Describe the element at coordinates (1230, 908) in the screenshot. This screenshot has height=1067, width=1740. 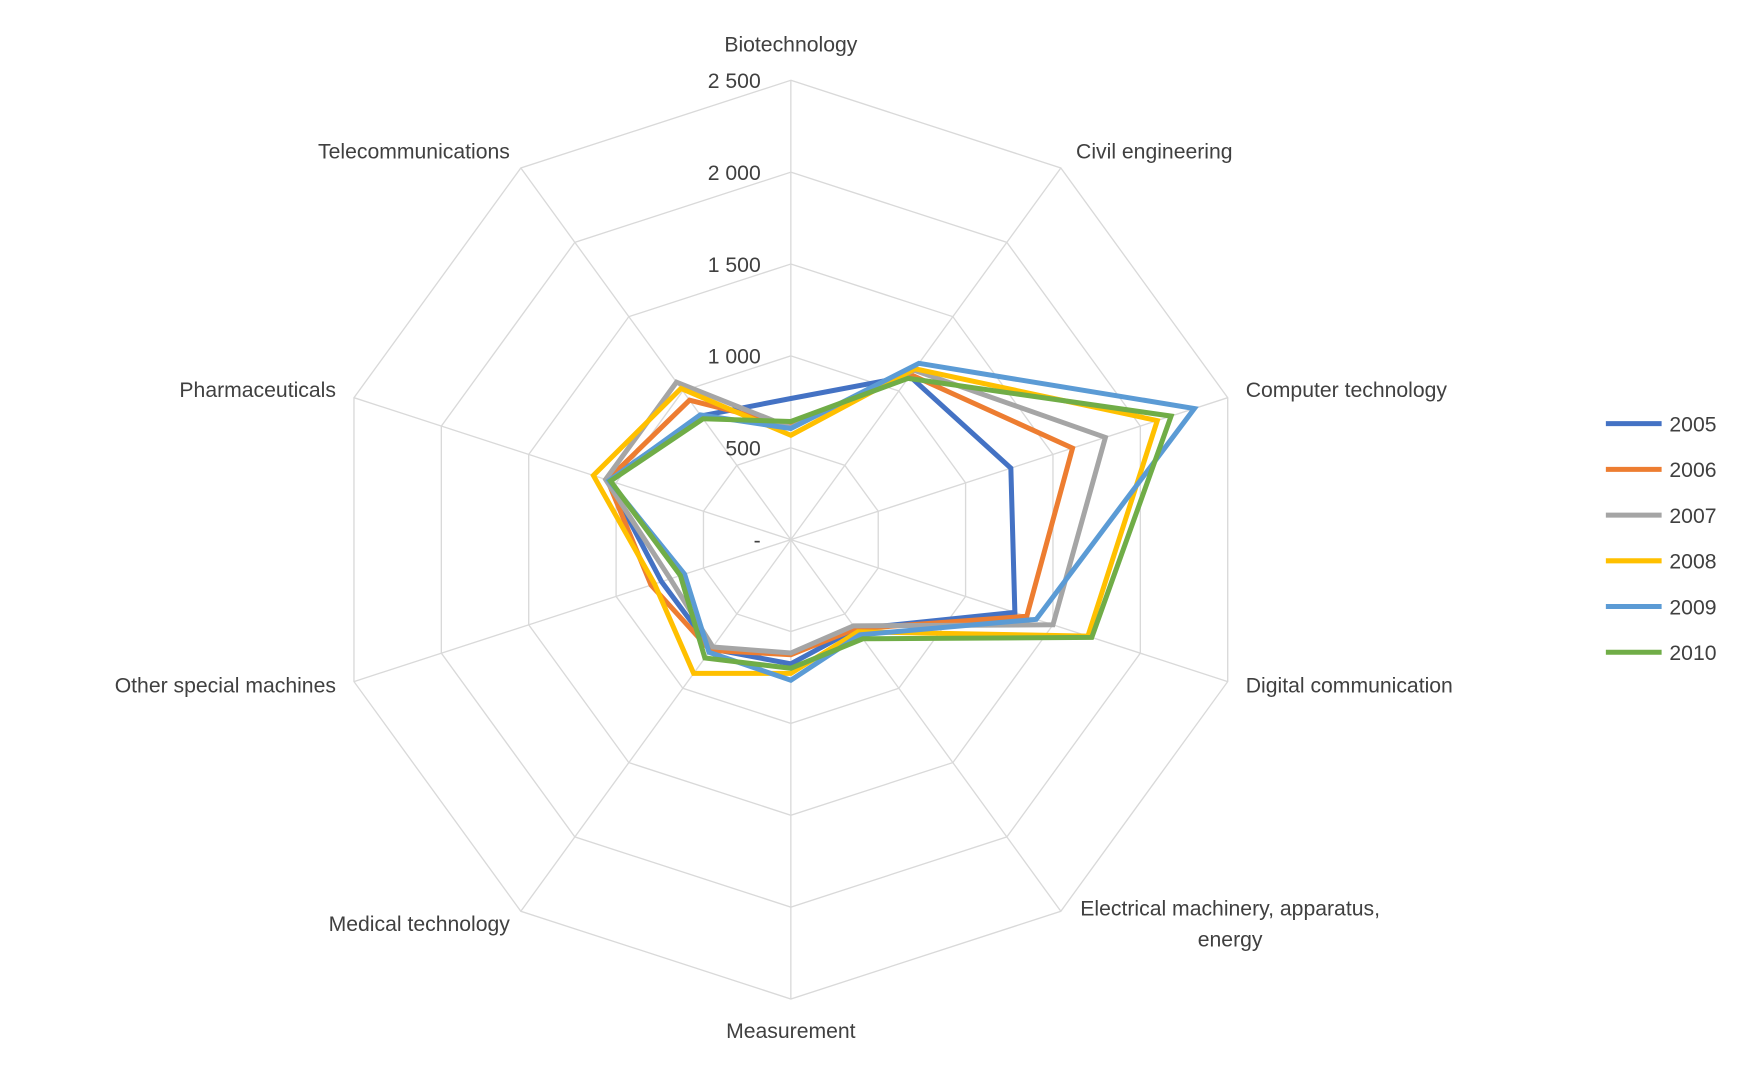
I see `category-label: Electrical machinery, apparatus,` at that location.